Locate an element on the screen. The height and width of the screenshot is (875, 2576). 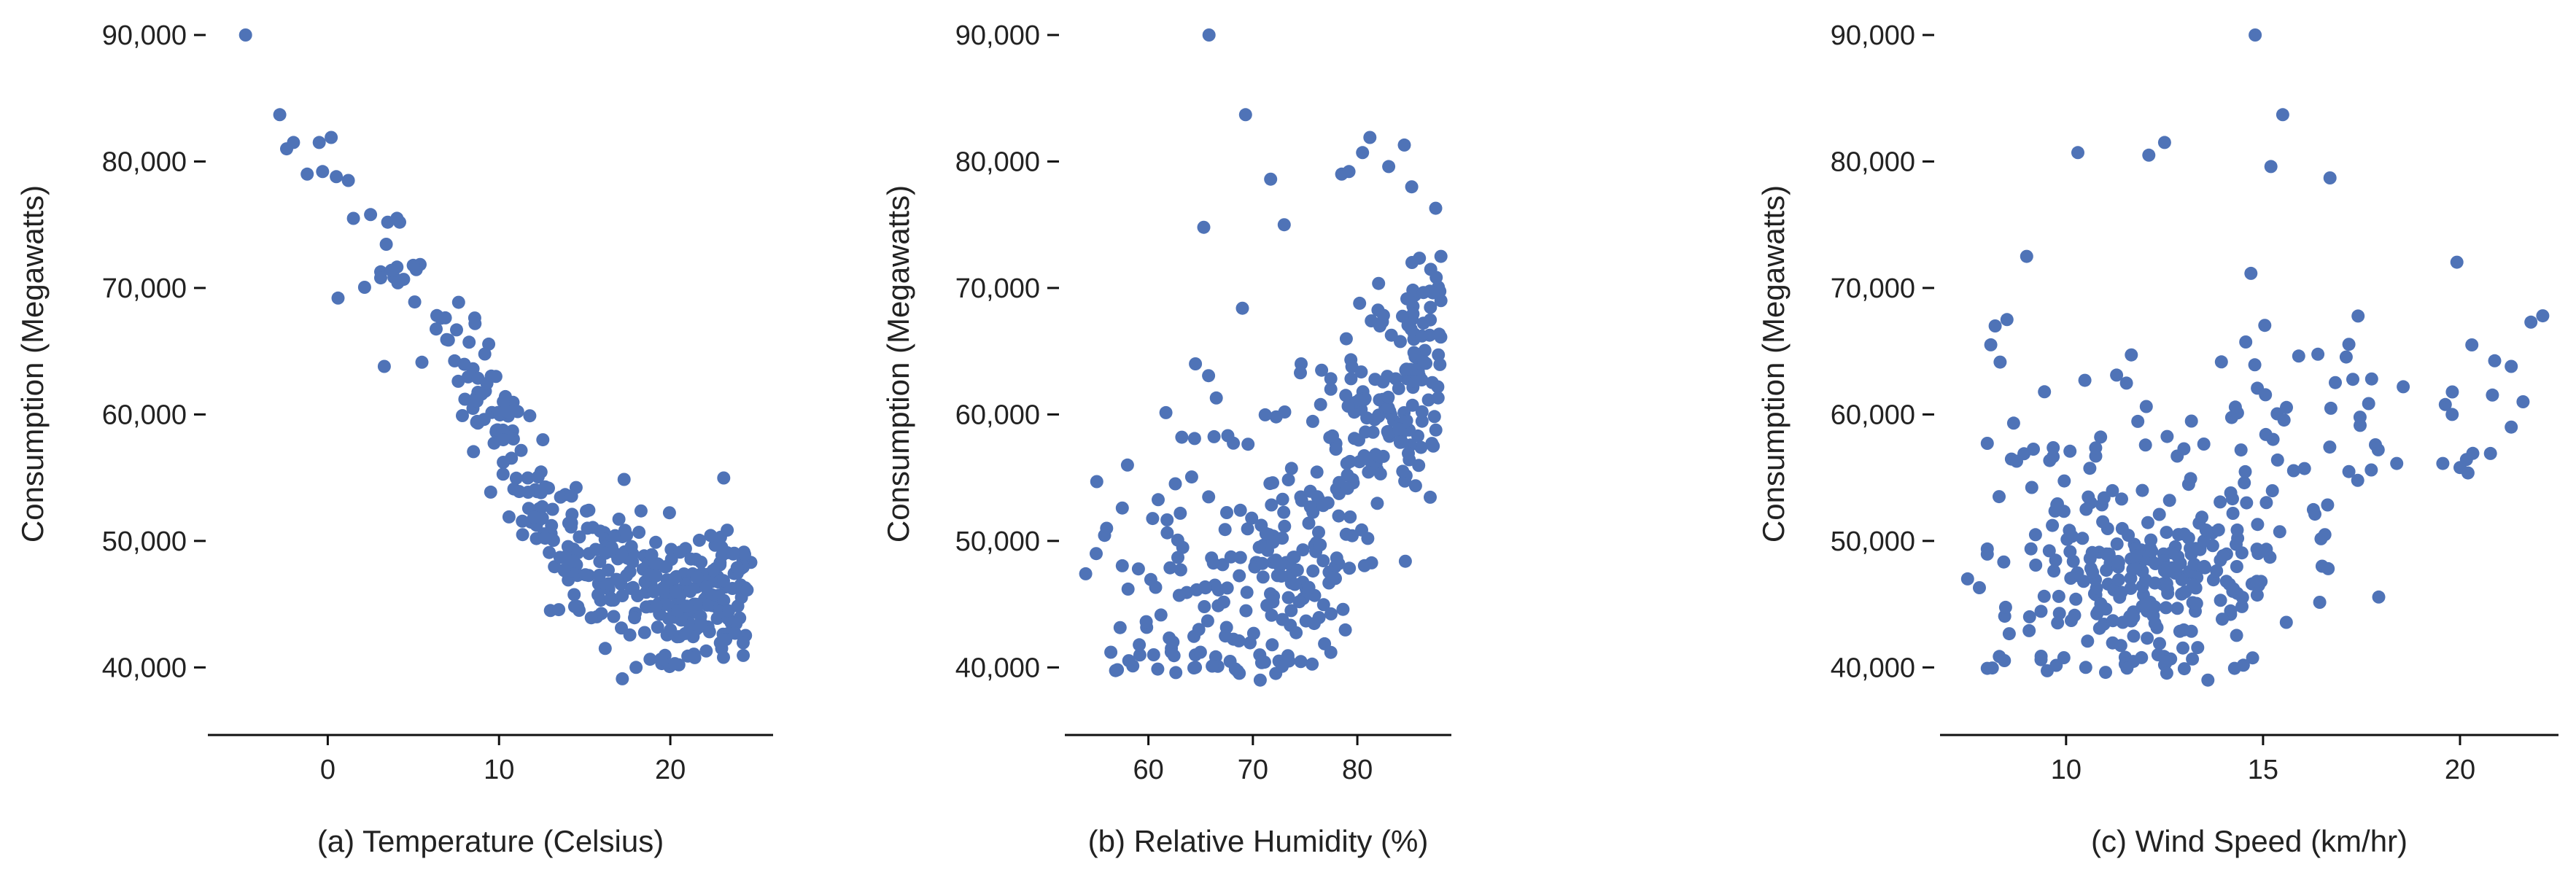
y-tick-label: 60,000 is located at coordinates (998, 415).